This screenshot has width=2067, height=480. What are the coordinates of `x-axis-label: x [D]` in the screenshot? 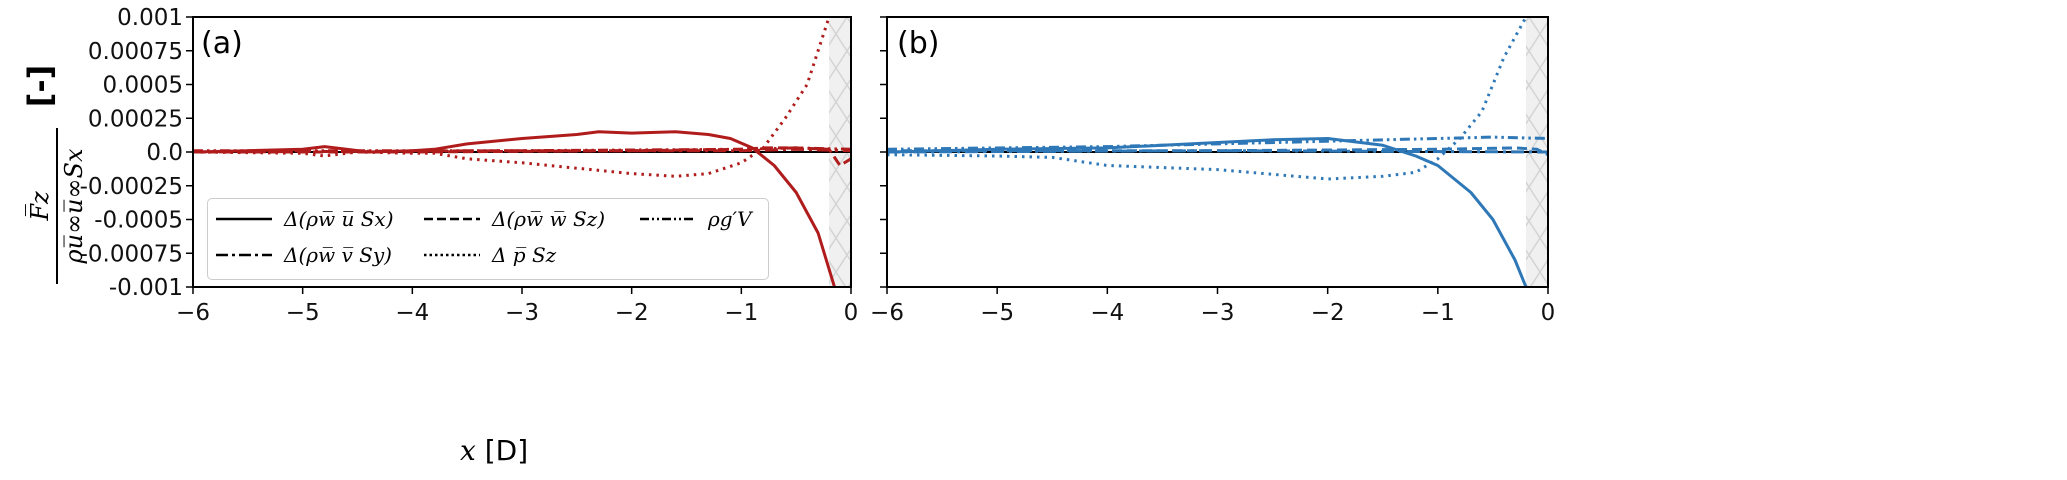 It's located at (494, 450).